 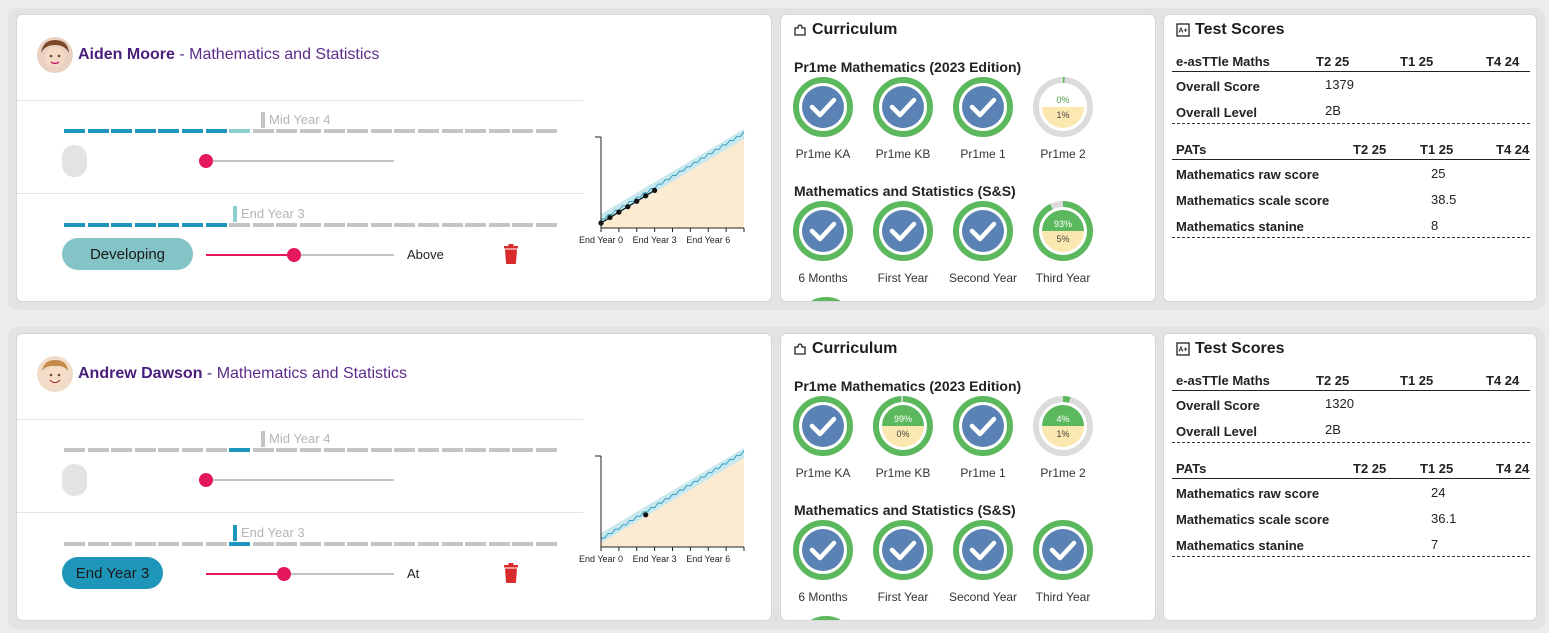 I want to click on judgement-pill: Developing, so click(x=127, y=254).